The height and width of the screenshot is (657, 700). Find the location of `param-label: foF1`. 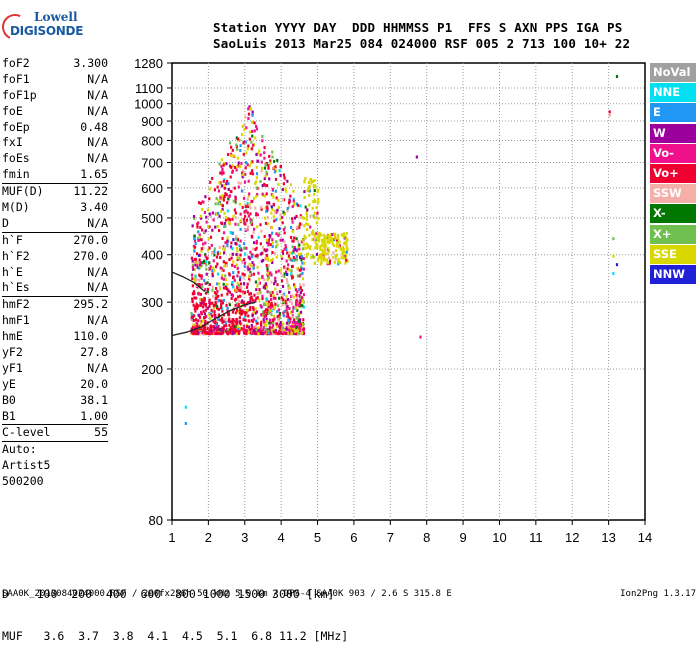

param-label: foF1 is located at coordinates (16, 78).